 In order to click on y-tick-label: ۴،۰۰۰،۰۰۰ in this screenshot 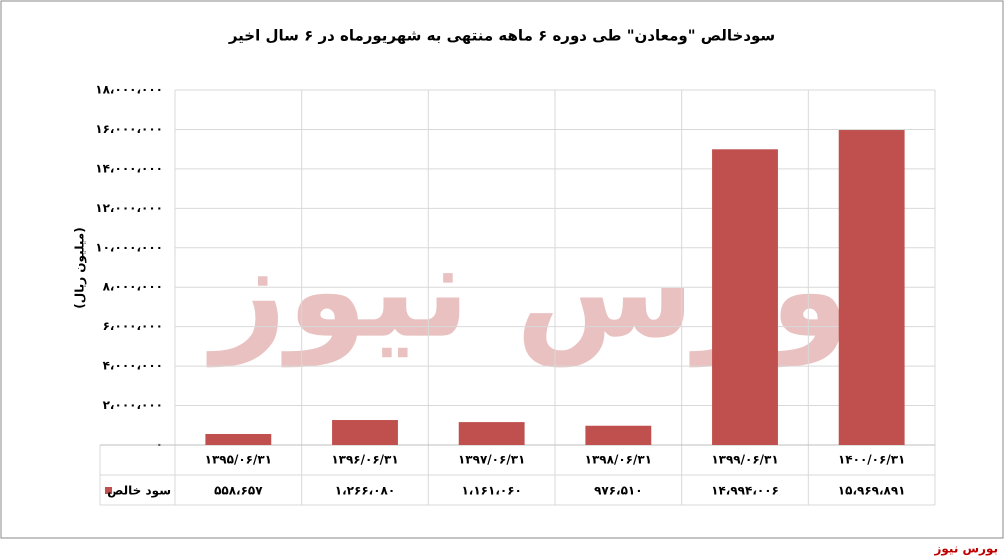, I will do `click(133, 366)`.